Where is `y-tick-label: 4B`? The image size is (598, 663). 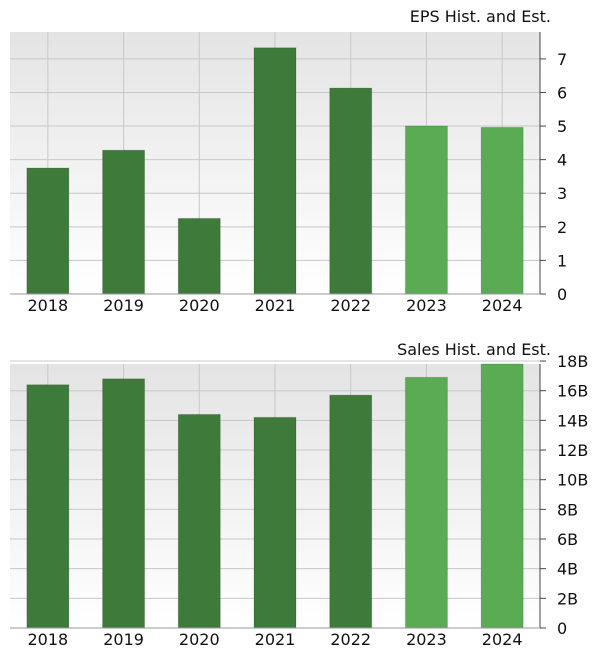
y-tick-label: 4B is located at coordinates (567, 569).